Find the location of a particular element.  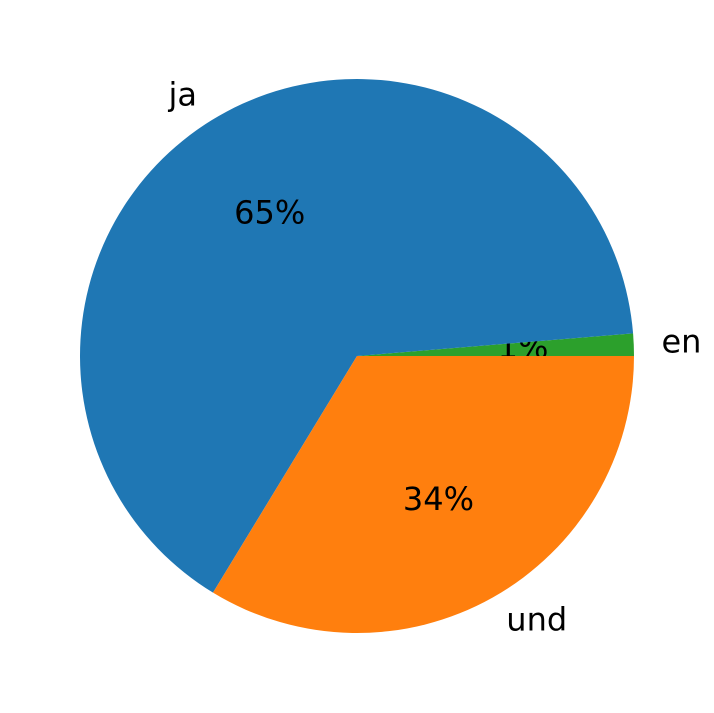

slice-label-ja: ja is located at coordinates (182, 95).